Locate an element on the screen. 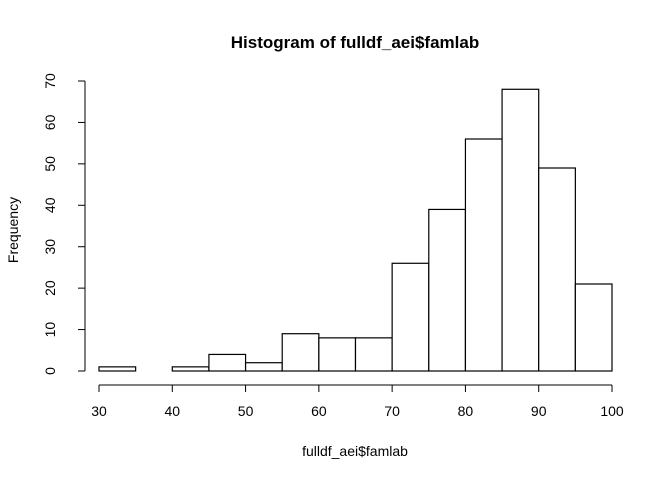 The height and width of the screenshot is (480, 672). x-tick-label: 90 is located at coordinates (539, 411).